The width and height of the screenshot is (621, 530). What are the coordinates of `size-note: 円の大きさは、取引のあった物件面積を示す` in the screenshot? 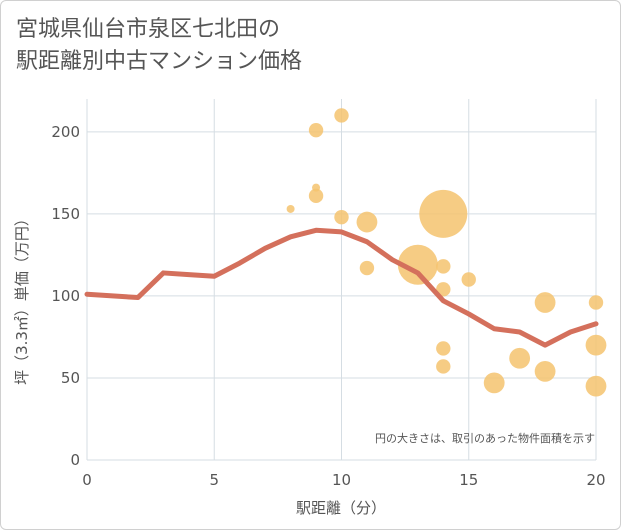 It's located at (485, 438).